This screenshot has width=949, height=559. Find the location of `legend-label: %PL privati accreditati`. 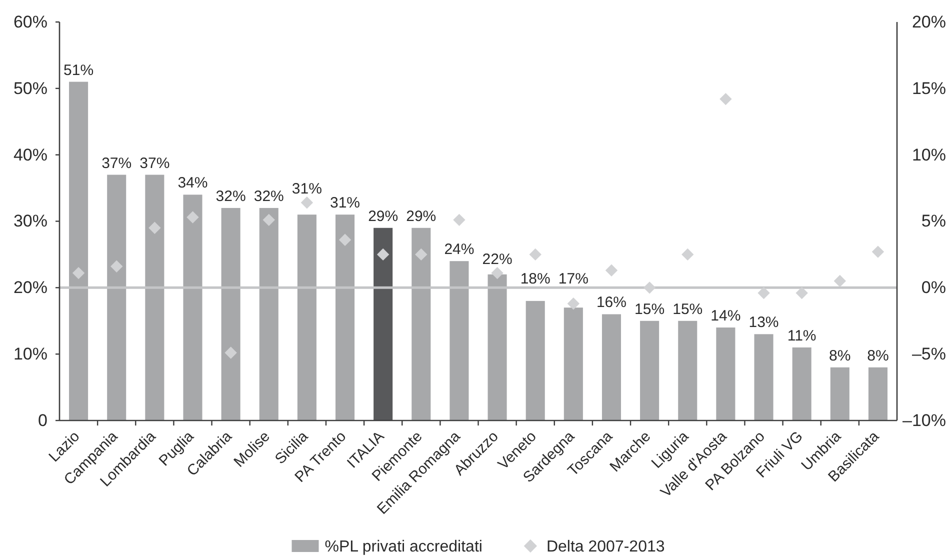

legend-label: %PL privati accreditati is located at coordinates (403, 547).